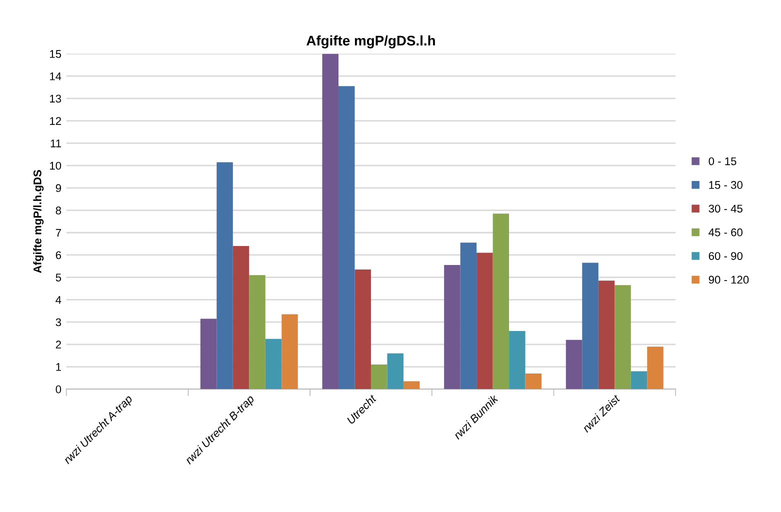  Describe the element at coordinates (58, 344) in the screenshot. I see `y-tick-label: 2` at that location.